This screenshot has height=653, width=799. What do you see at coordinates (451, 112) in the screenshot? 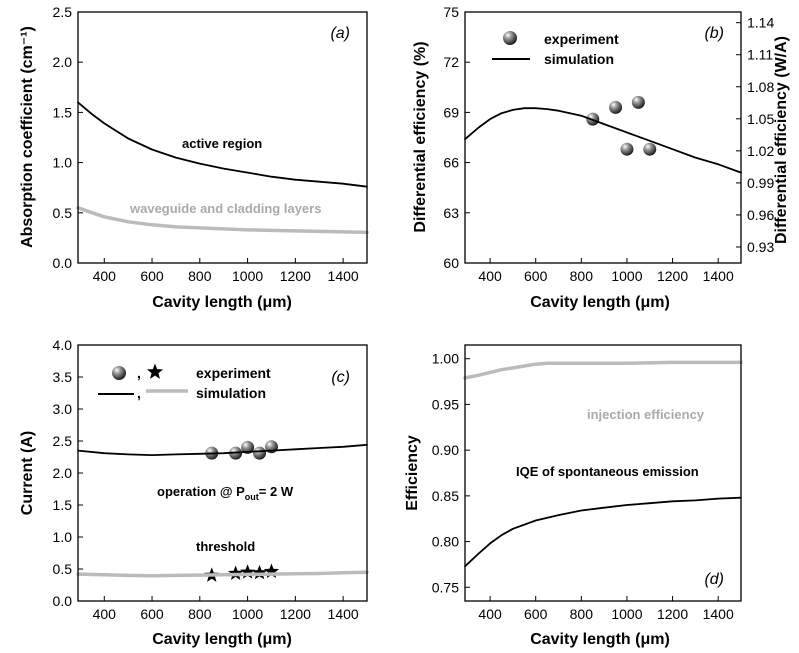
I see `y-tick-label: 69` at bounding box center [451, 112].